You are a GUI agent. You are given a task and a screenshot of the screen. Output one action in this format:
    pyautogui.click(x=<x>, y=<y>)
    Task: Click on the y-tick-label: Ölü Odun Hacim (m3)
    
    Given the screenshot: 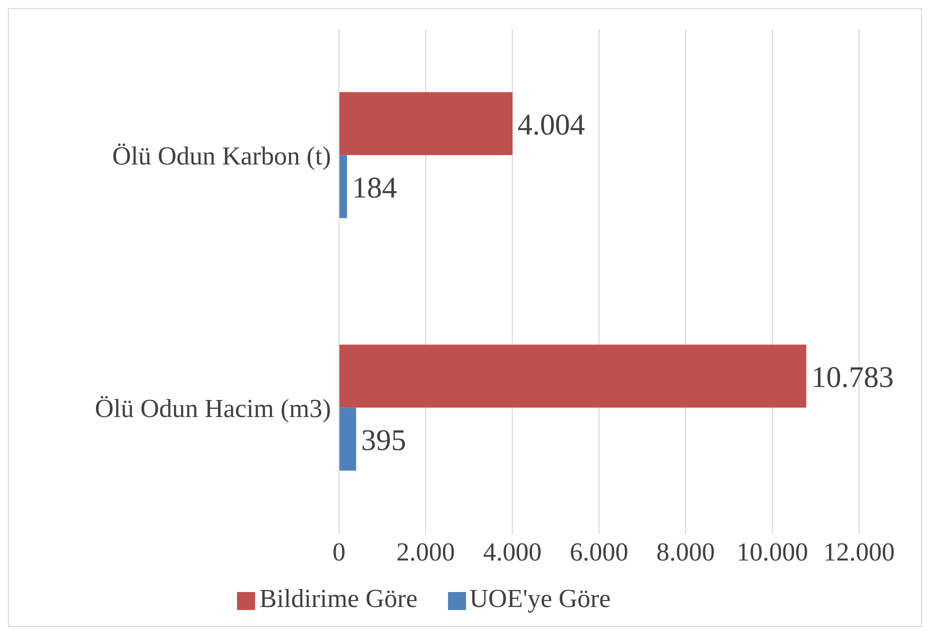 What is the action you would take?
    pyautogui.click(x=212, y=408)
    